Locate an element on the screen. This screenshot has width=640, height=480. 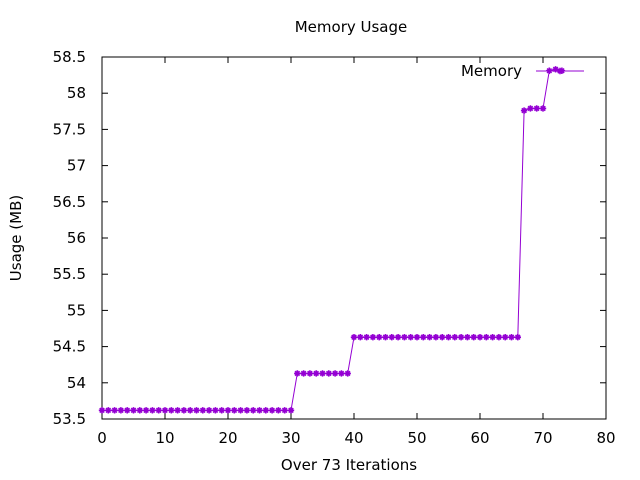
x-tick-label: 70 is located at coordinates (542, 438).